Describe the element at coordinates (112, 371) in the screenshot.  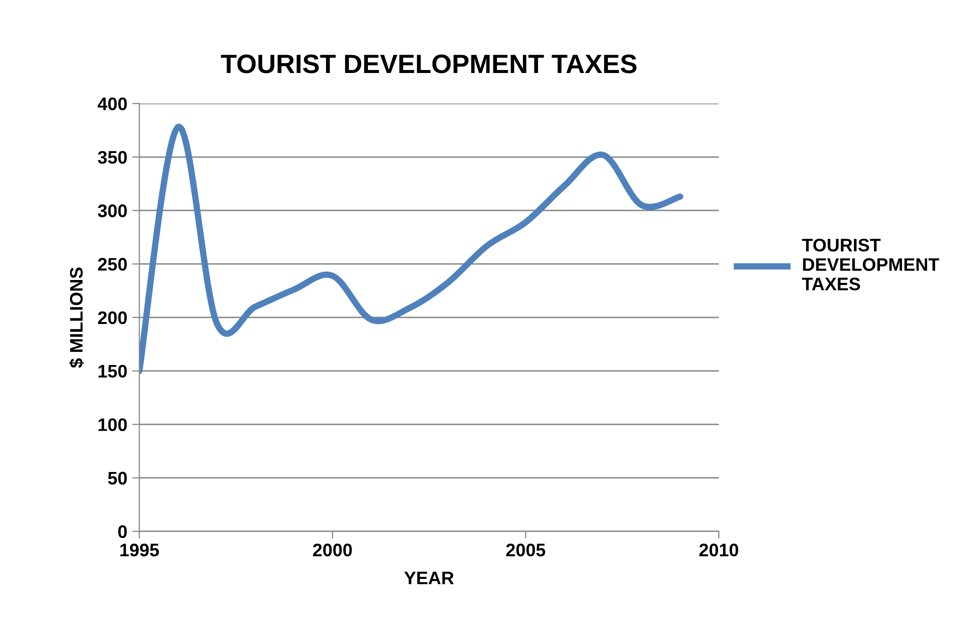
I see `y-tick-label: 150` at that location.